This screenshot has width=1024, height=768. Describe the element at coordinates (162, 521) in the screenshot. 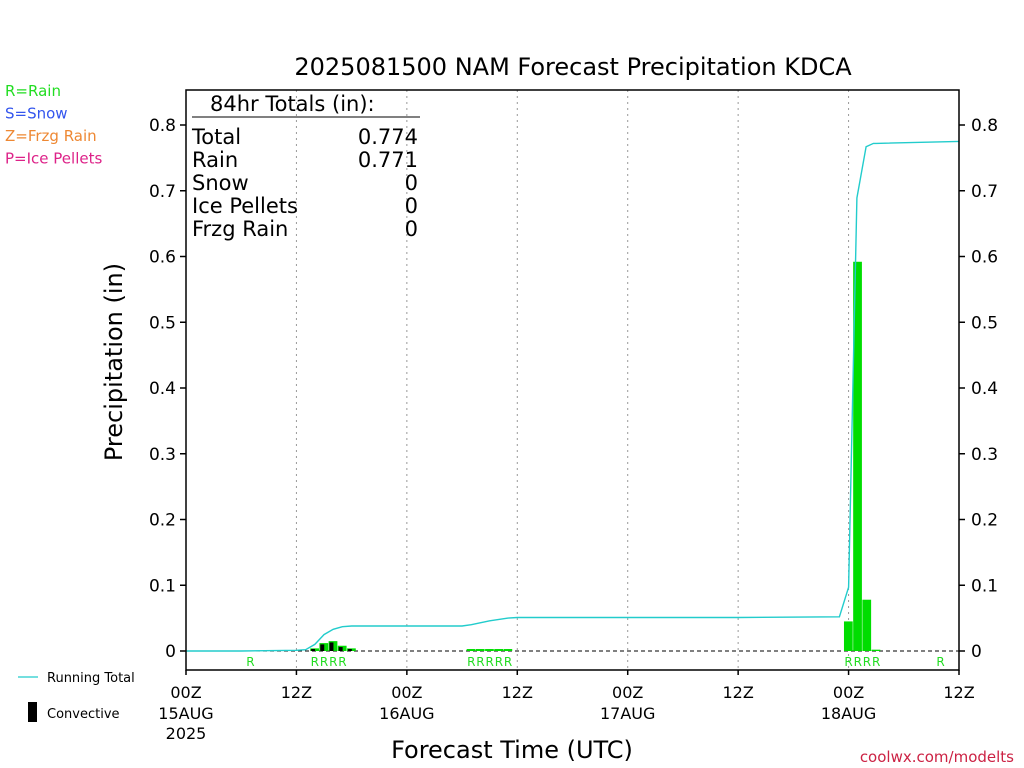

I see `y-tick-label-left: 0.2` at that location.